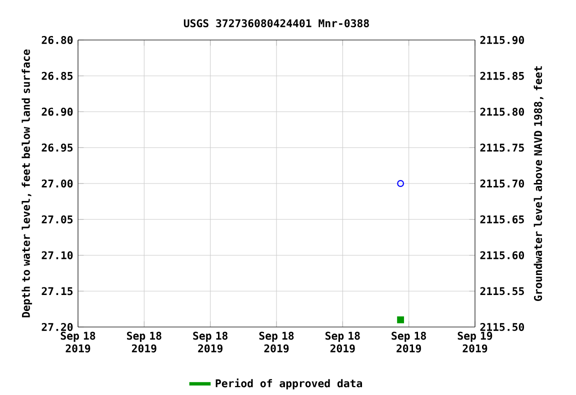  I want to click on y-tick-label: 26.80, so click(57, 40).